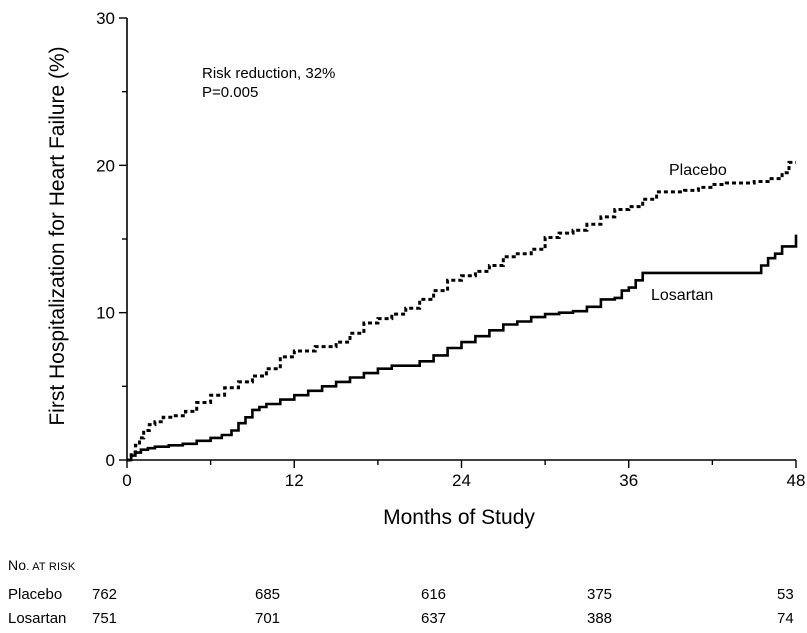 The image size is (807, 633). What do you see at coordinates (785, 594) in the screenshot?
I see `risk-cell: 53` at bounding box center [785, 594].